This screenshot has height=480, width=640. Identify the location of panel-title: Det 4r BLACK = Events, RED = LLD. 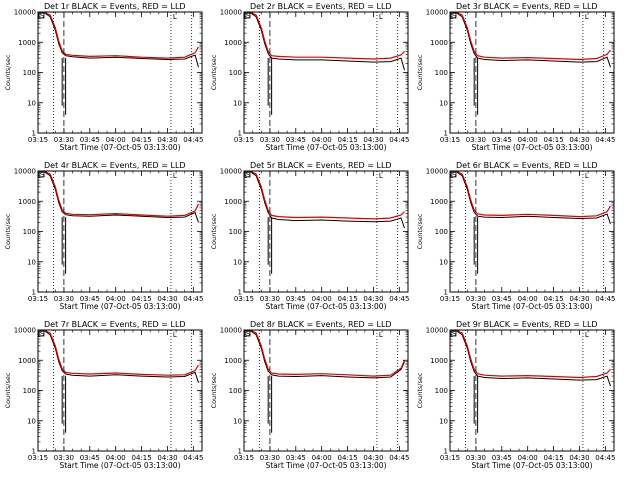
(115, 165).